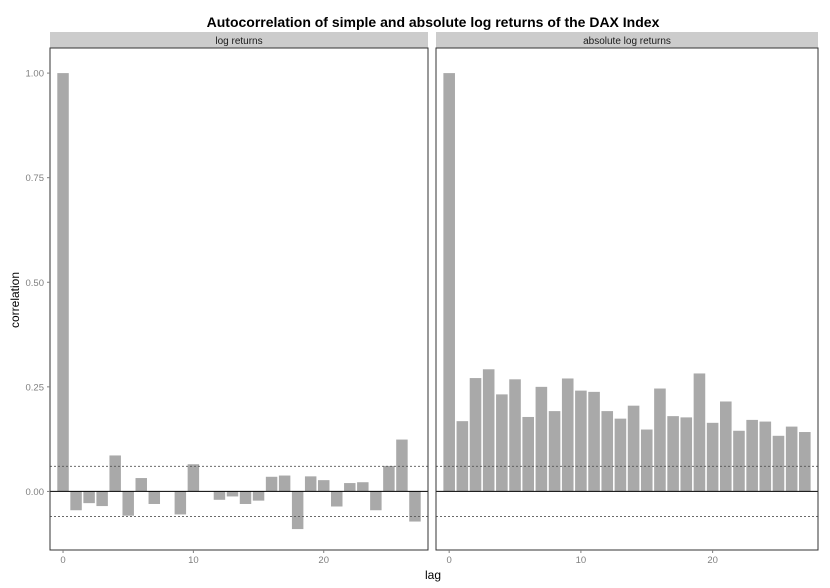 This screenshot has height=588, width=830. I want to click on x-axis-title: lag, so click(433, 575).